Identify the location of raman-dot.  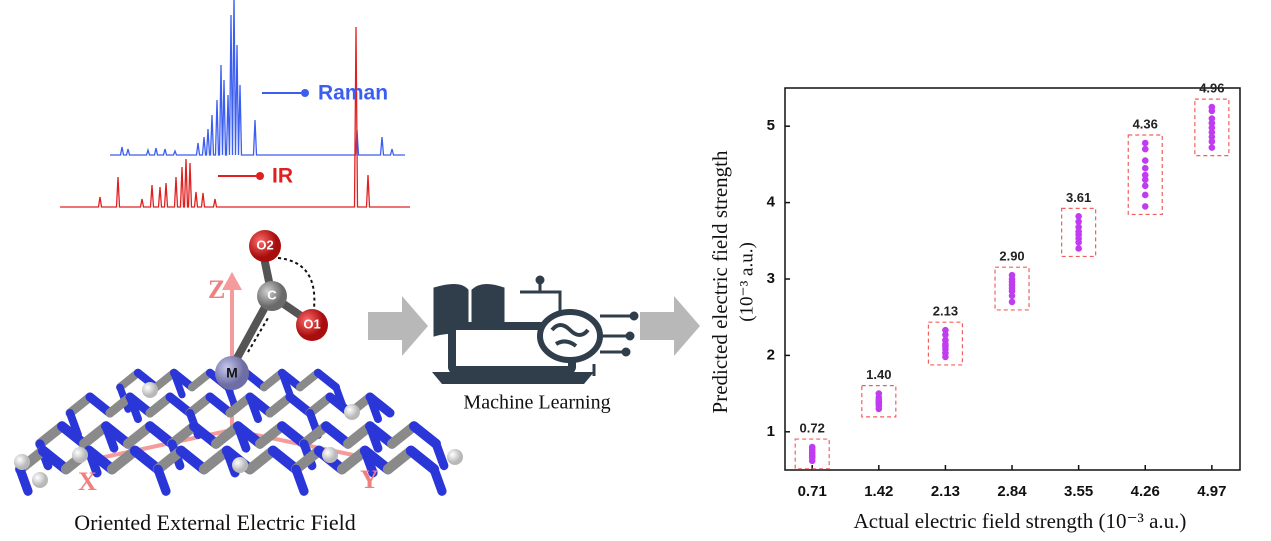
(305, 93).